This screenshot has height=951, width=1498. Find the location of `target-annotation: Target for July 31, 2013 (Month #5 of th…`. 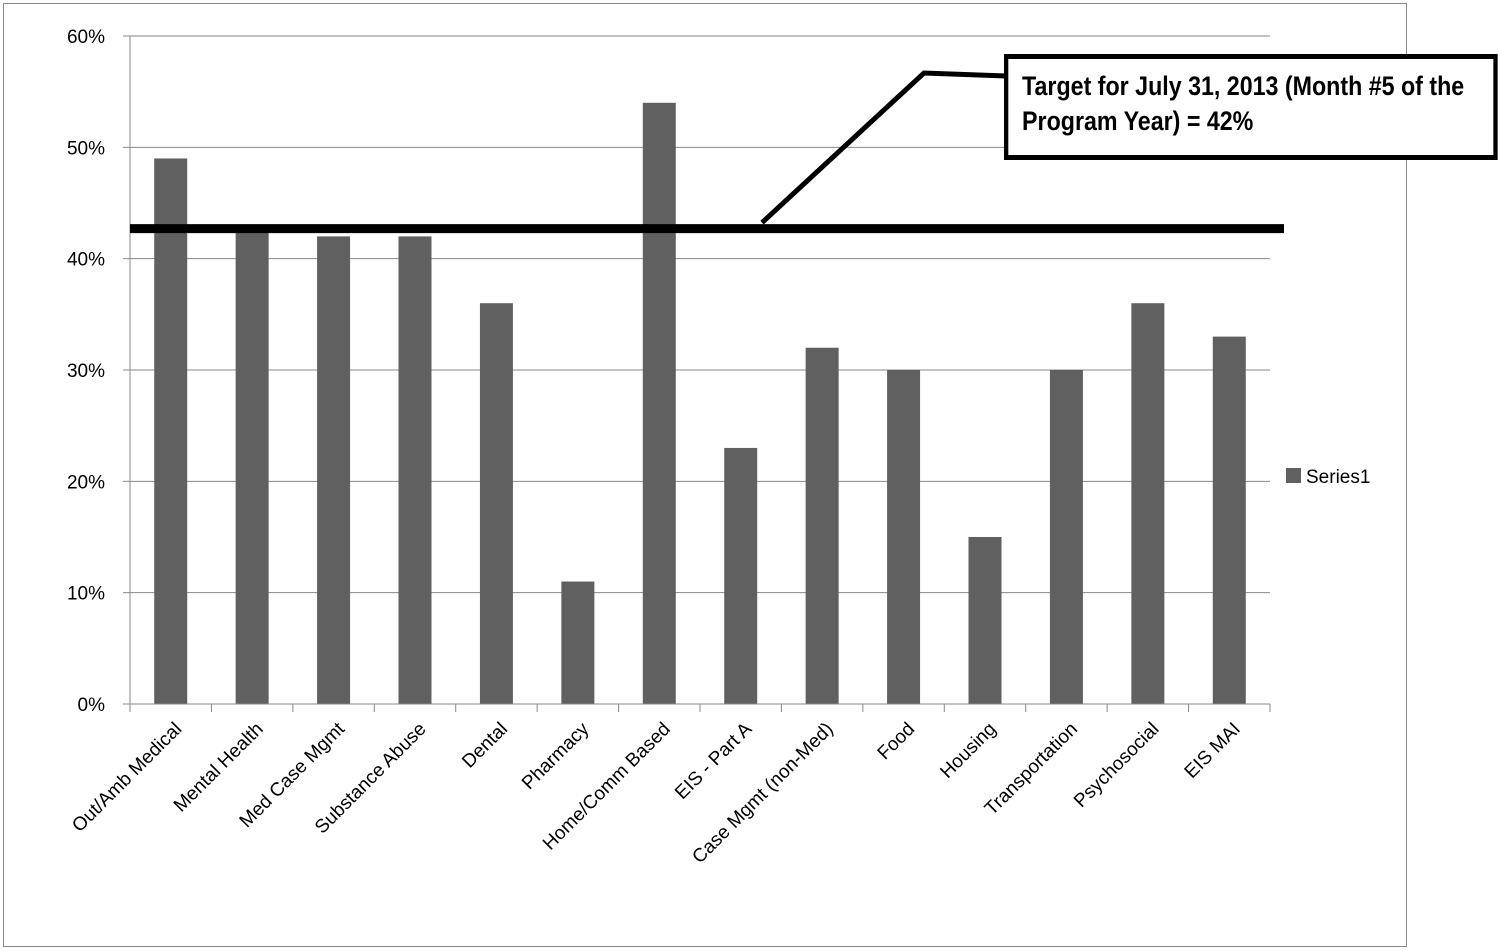

target-annotation: Target for July 31, 2013 (Month #5 of th… is located at coordinates (1251, 107).